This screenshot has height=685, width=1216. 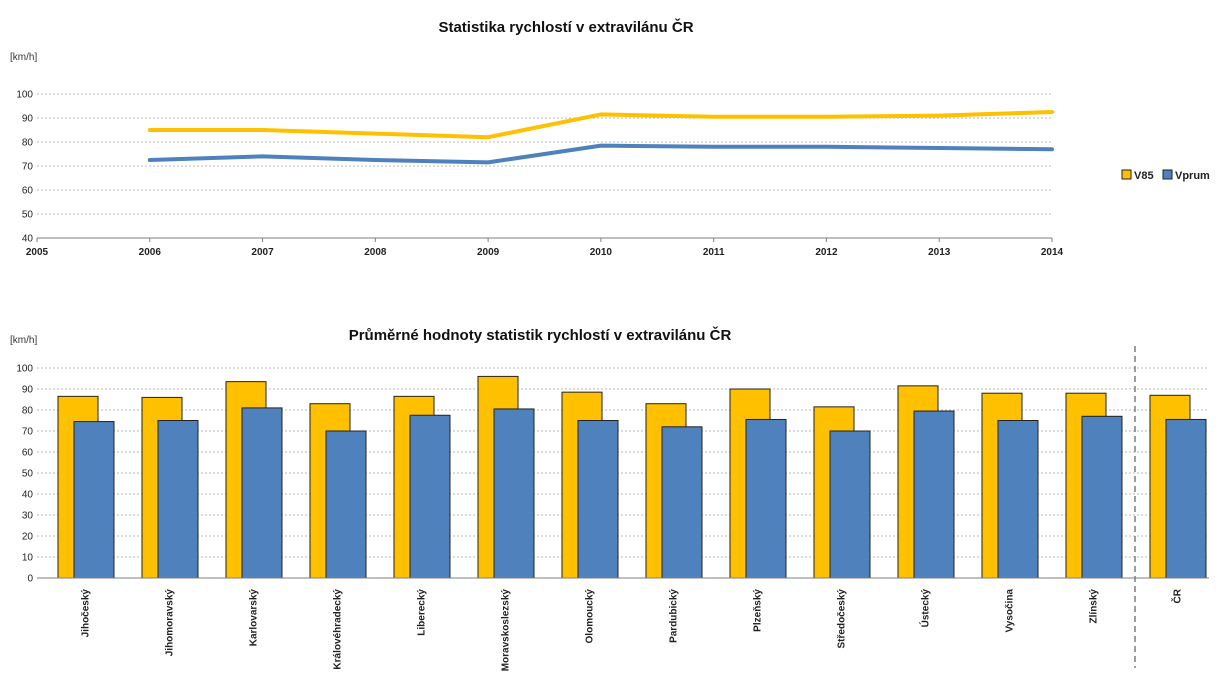 What do you see at coordinates (28, 537) in the screenshot?
I see `bar-chart-y-tick-label: 20` at bounding box center [28, 537].